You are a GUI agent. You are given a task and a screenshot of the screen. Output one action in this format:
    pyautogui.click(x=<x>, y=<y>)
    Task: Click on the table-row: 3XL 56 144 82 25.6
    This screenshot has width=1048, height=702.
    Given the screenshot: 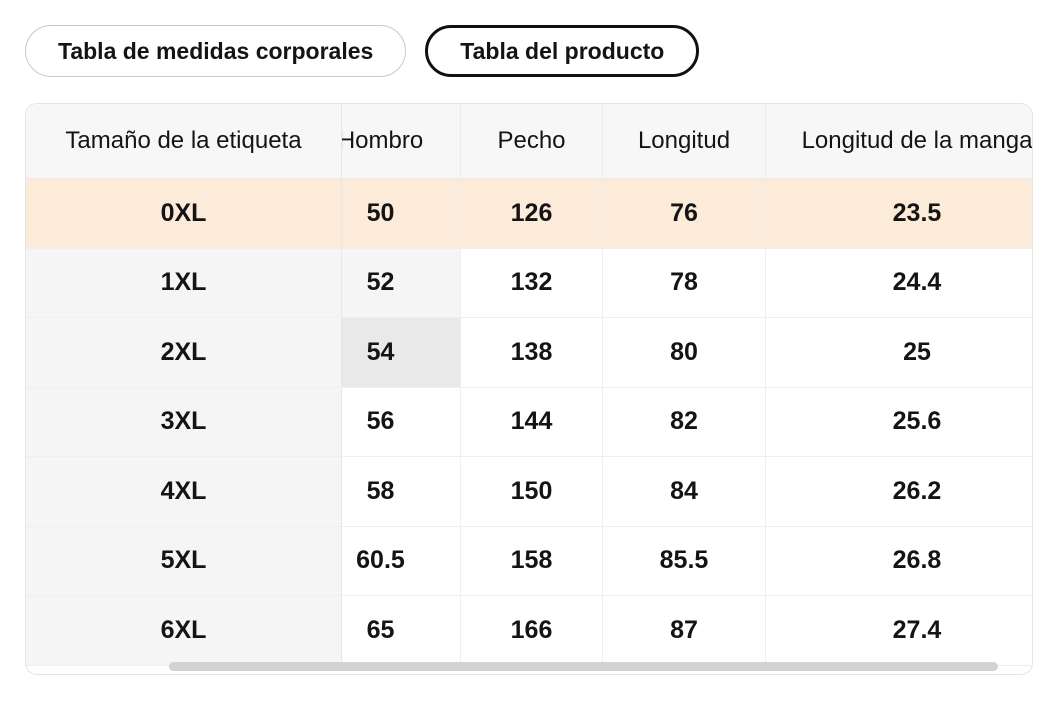 What is the action you would take?
    pyautogui.click(x=529, y=422)
    